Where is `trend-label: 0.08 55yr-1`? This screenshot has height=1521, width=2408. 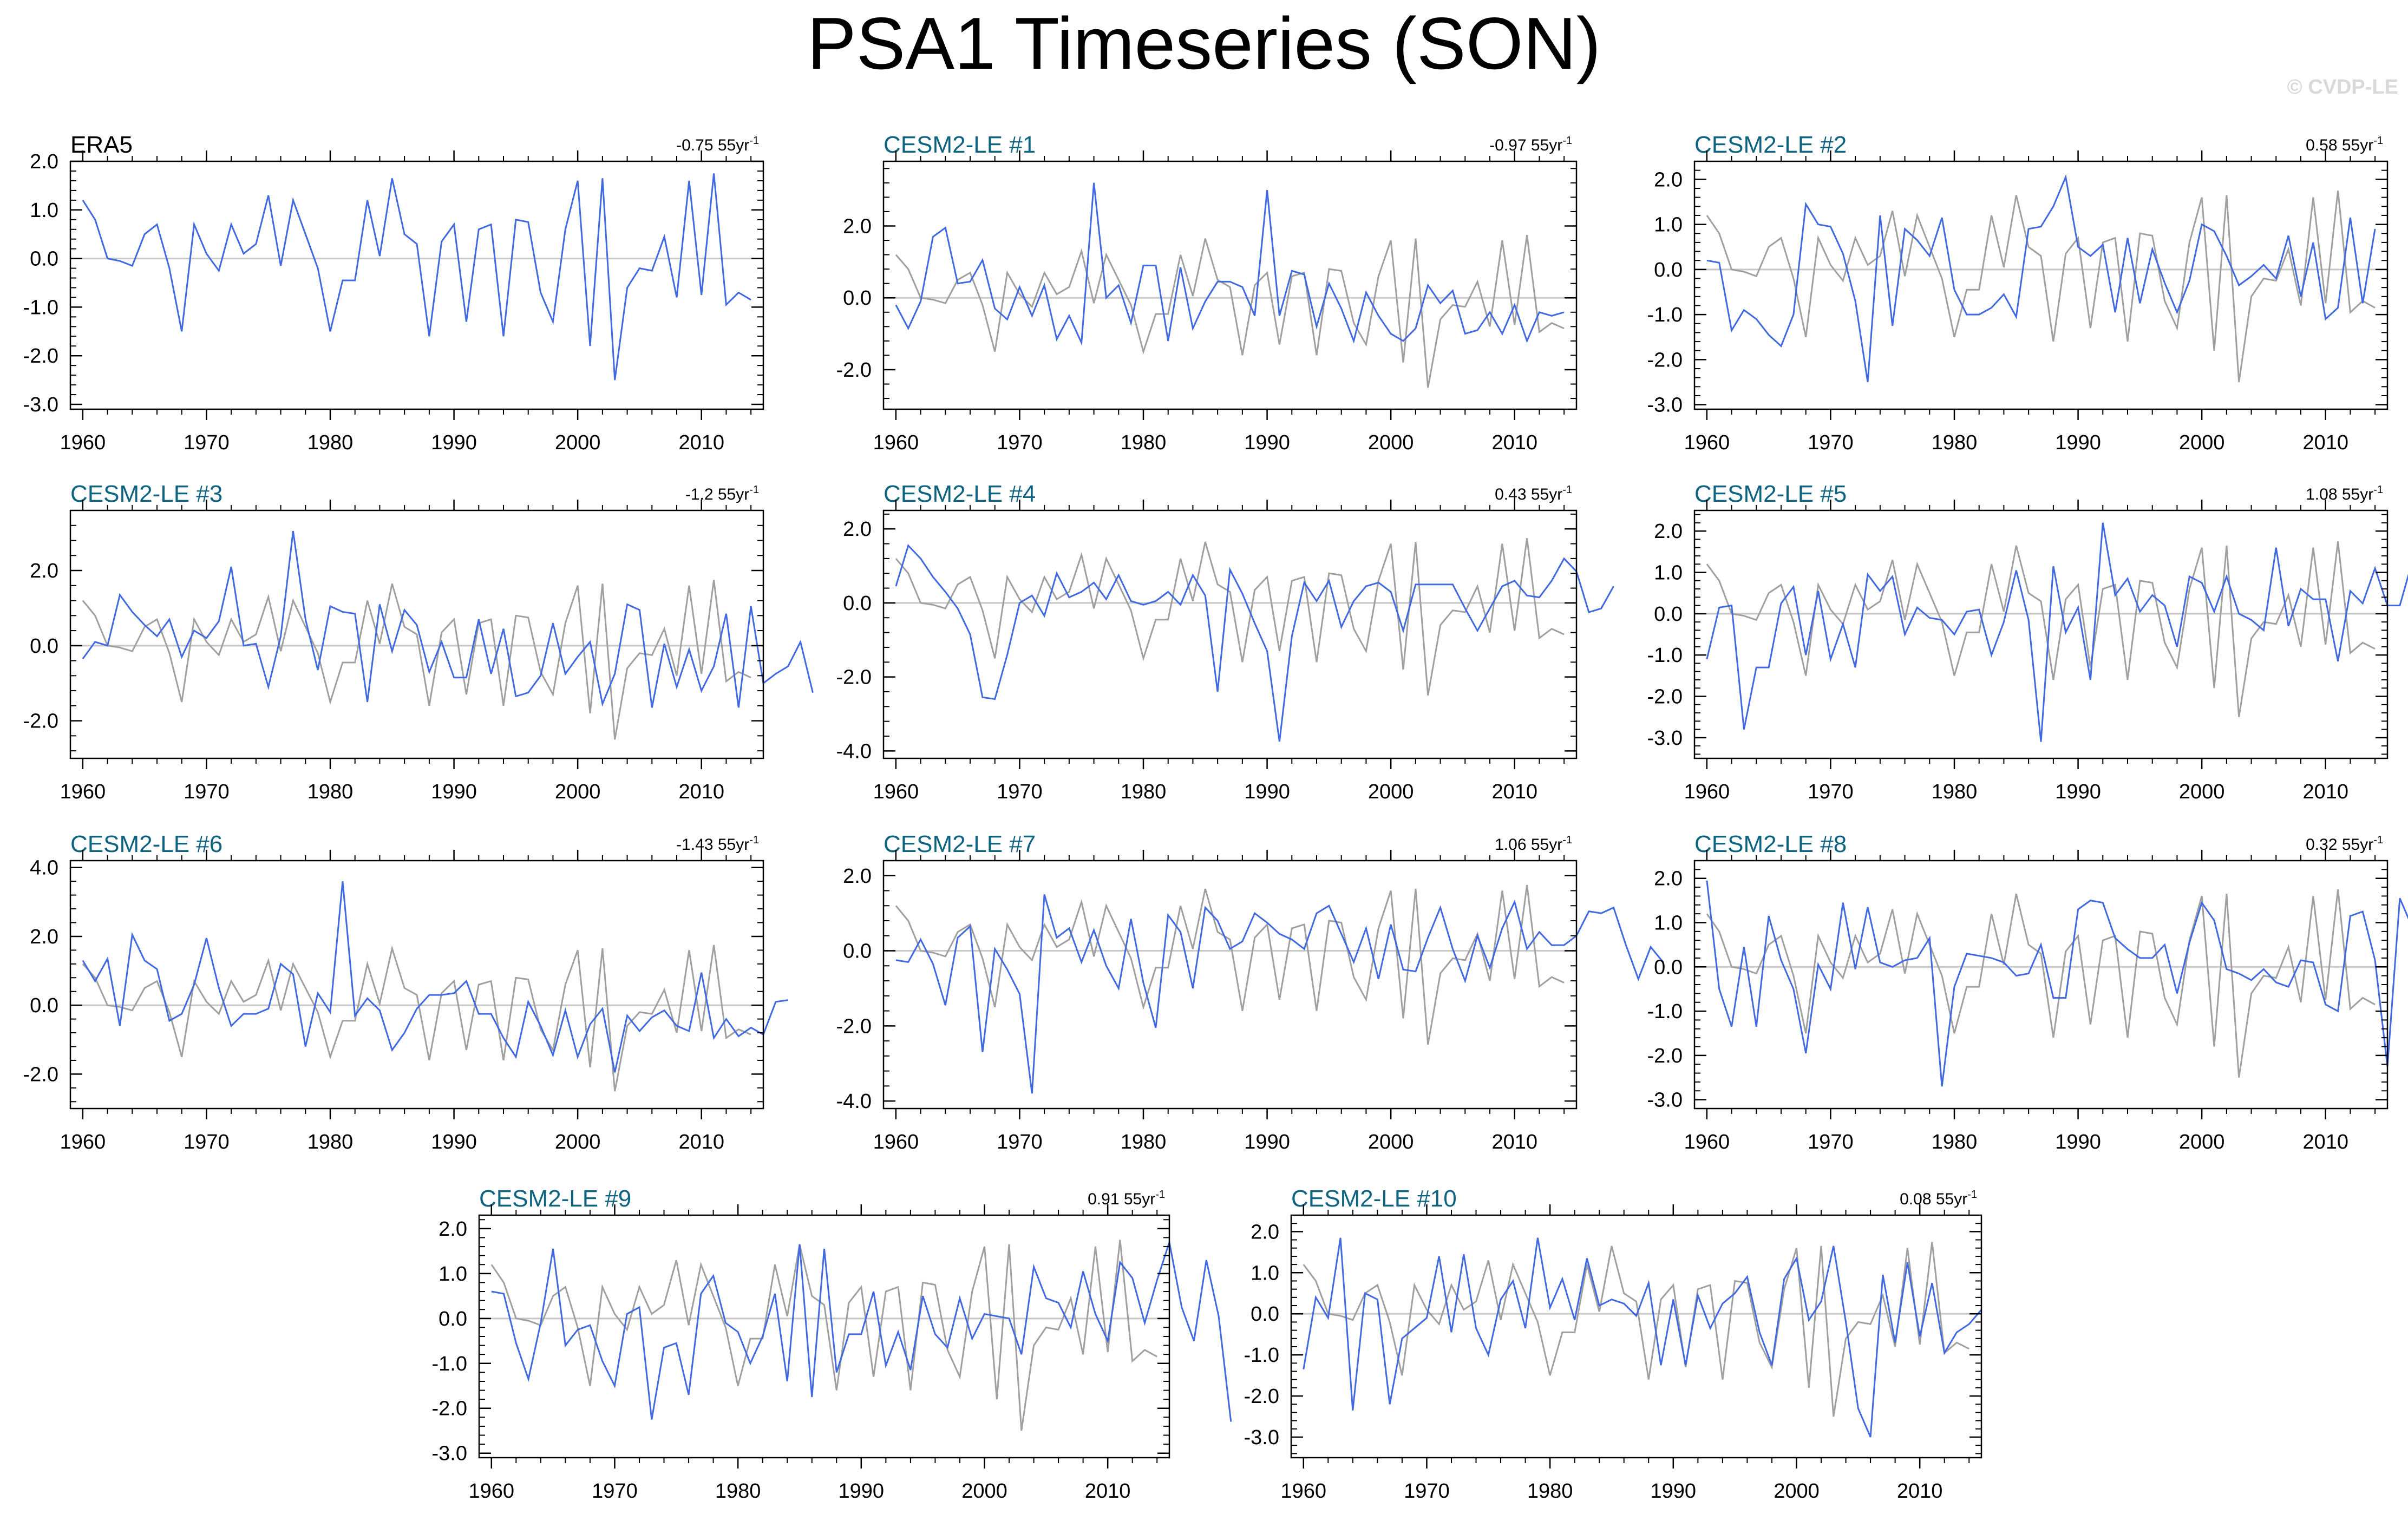
trend-label: 0.08 55yr-1 is located at coordinates (1938, 1198).